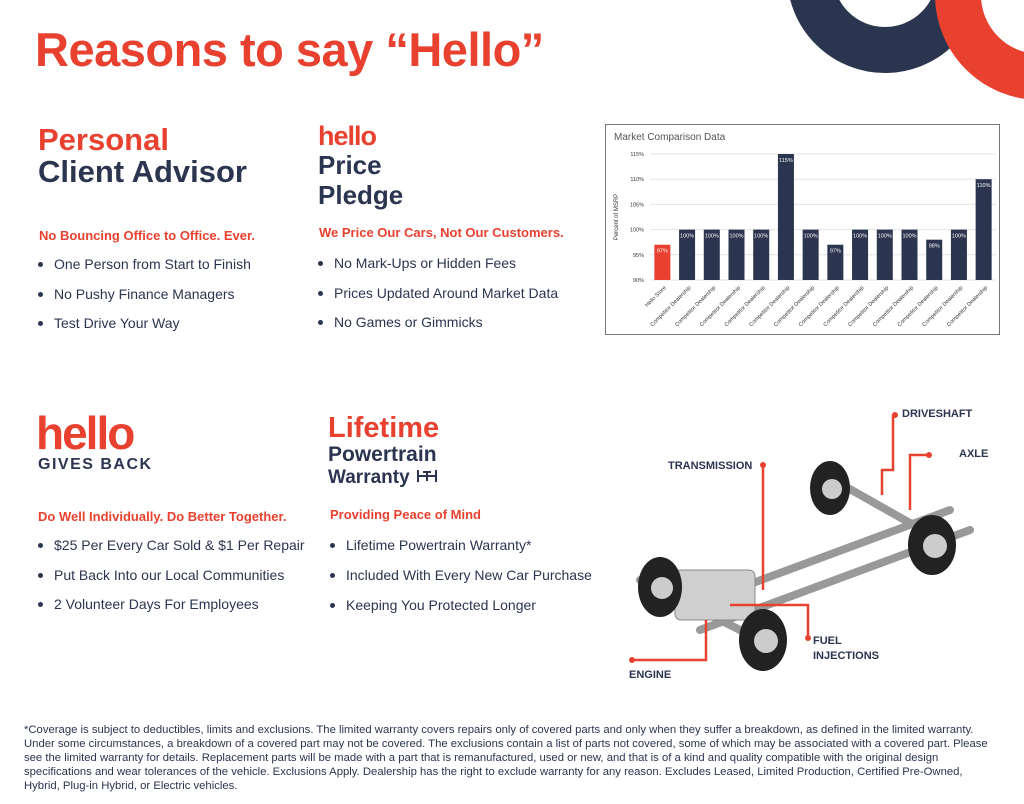 This screenshot has width=1024, height=804. I want to click on list-item: Put Back Into our Local Communities, so click(171, 582).